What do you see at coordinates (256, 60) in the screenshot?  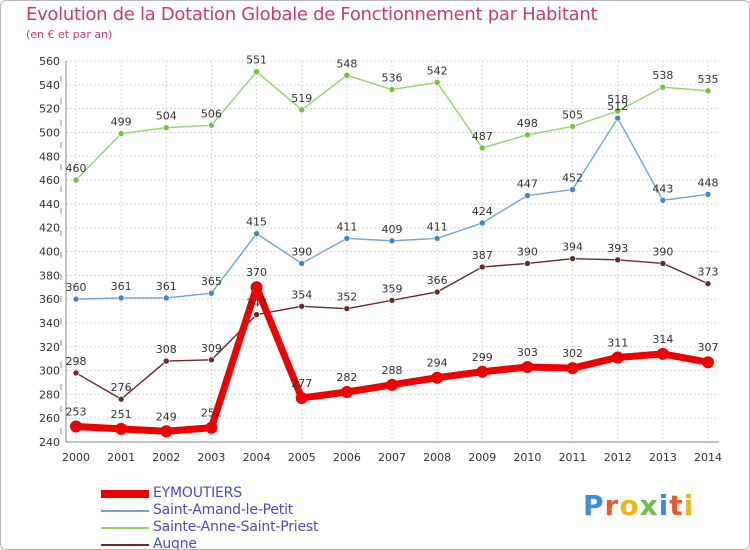 I see `data-label: 551` at bounding box center [256, 60].